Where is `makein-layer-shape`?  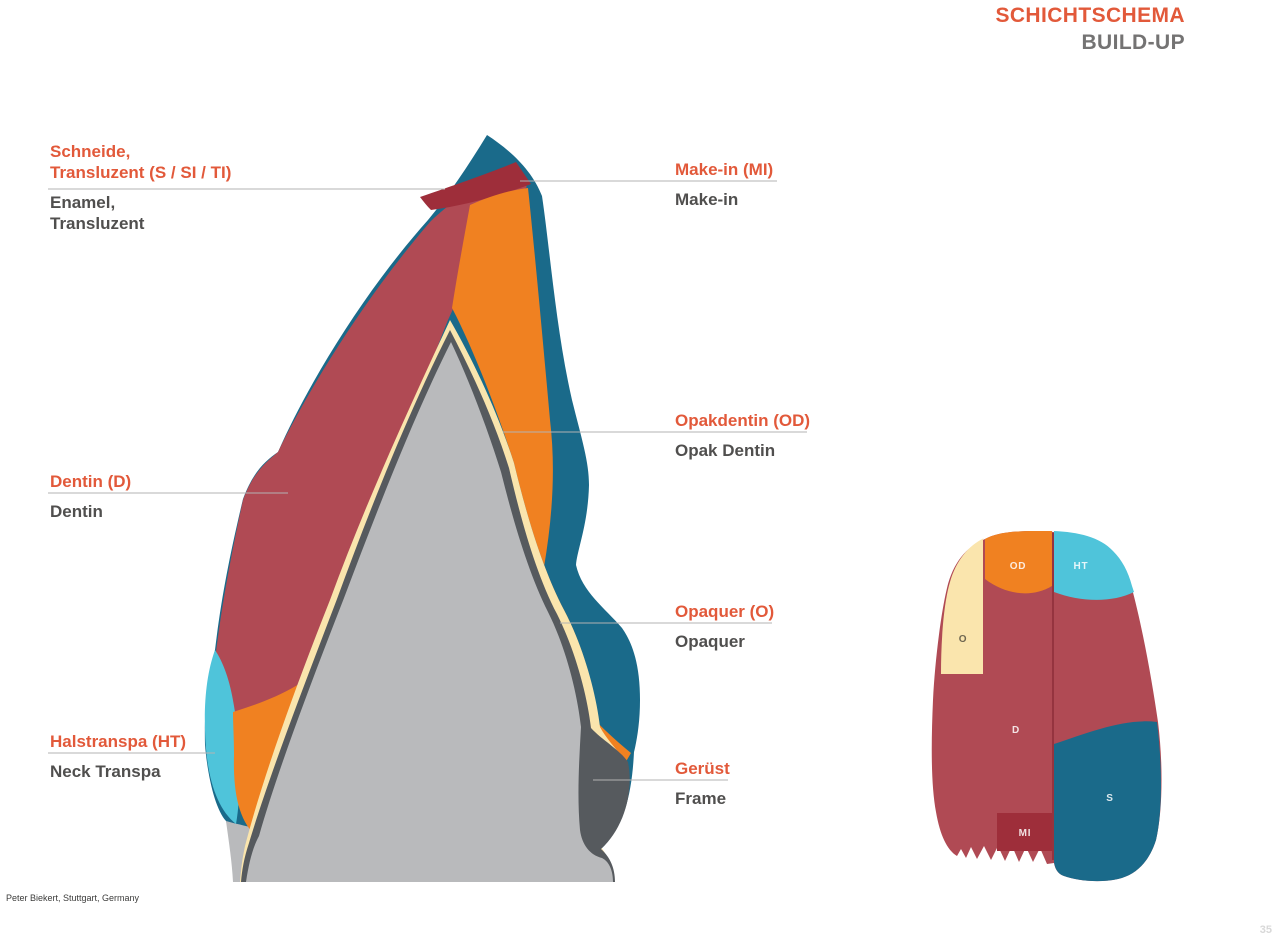 makein-layer-shape is located at coordinates (475, 186).